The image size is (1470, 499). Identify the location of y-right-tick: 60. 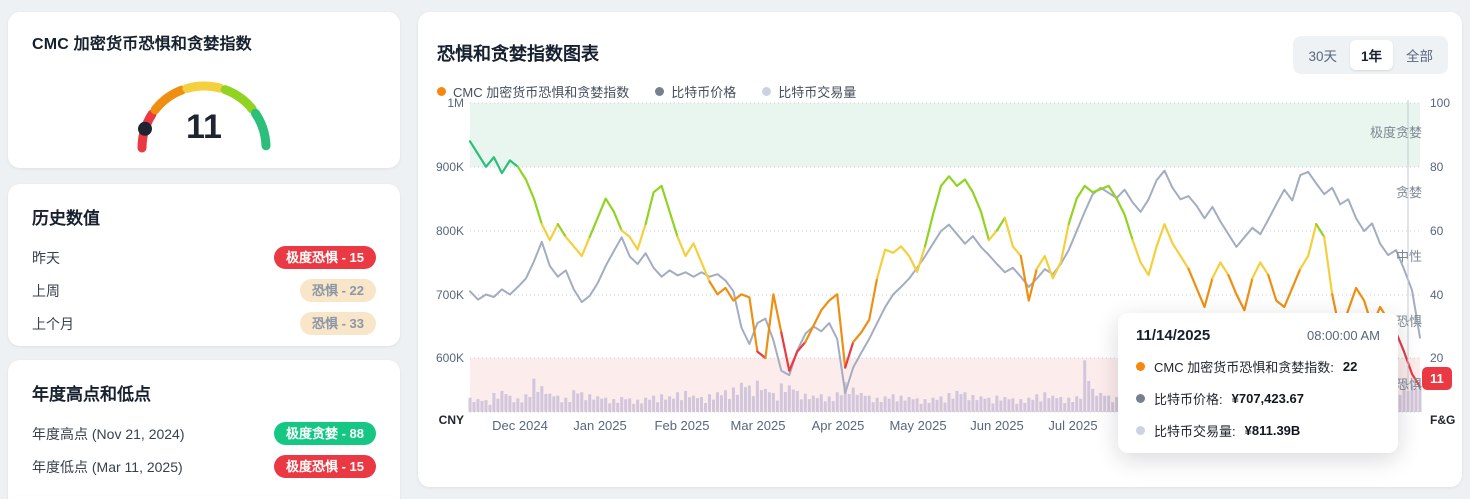
(1437, 231).